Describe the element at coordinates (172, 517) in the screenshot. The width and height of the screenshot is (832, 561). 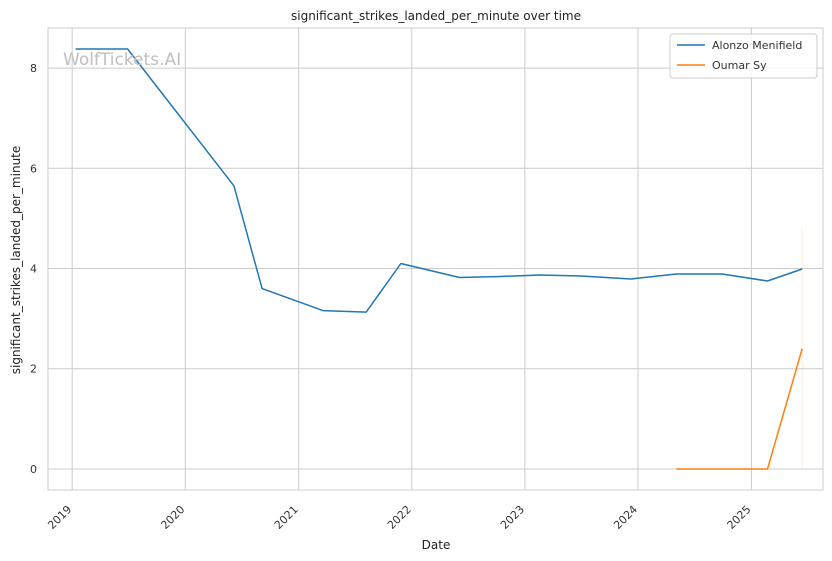
I see `x-tick-label: 2020` at that location.